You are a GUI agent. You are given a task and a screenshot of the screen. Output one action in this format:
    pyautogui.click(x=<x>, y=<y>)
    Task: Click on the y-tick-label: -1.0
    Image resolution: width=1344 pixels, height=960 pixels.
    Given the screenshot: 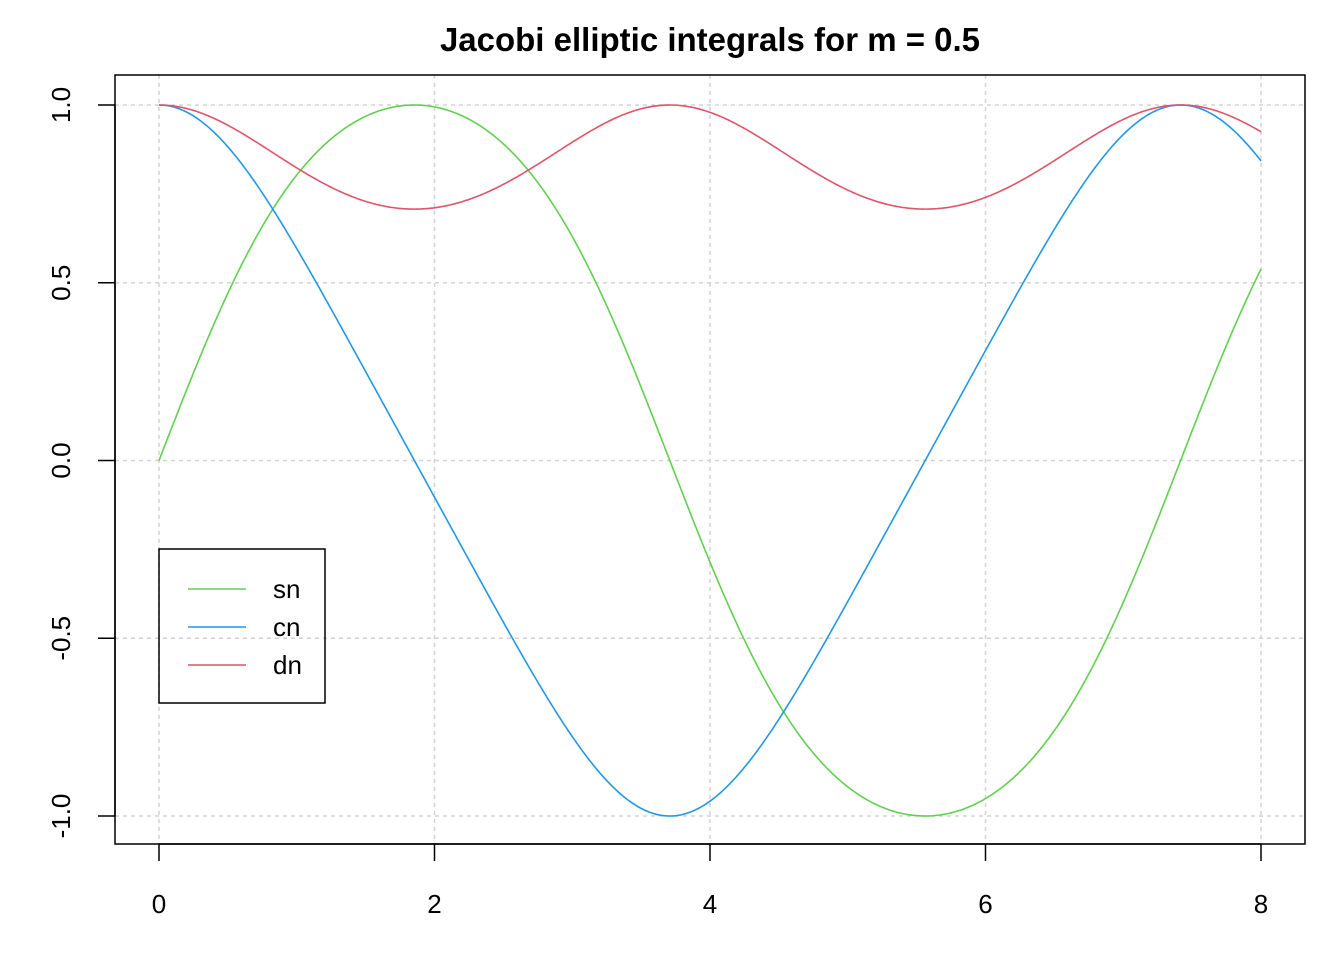 What is the action you would take?
    pyautogui.click(x=61, y=816)
    